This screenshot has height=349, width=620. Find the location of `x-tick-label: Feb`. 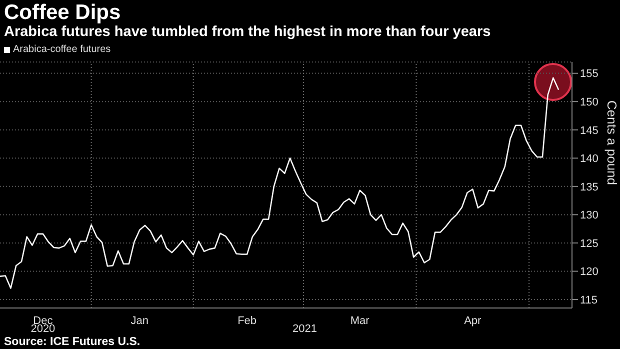

x-tick-label: Feb is located at coordinates (247, 320).